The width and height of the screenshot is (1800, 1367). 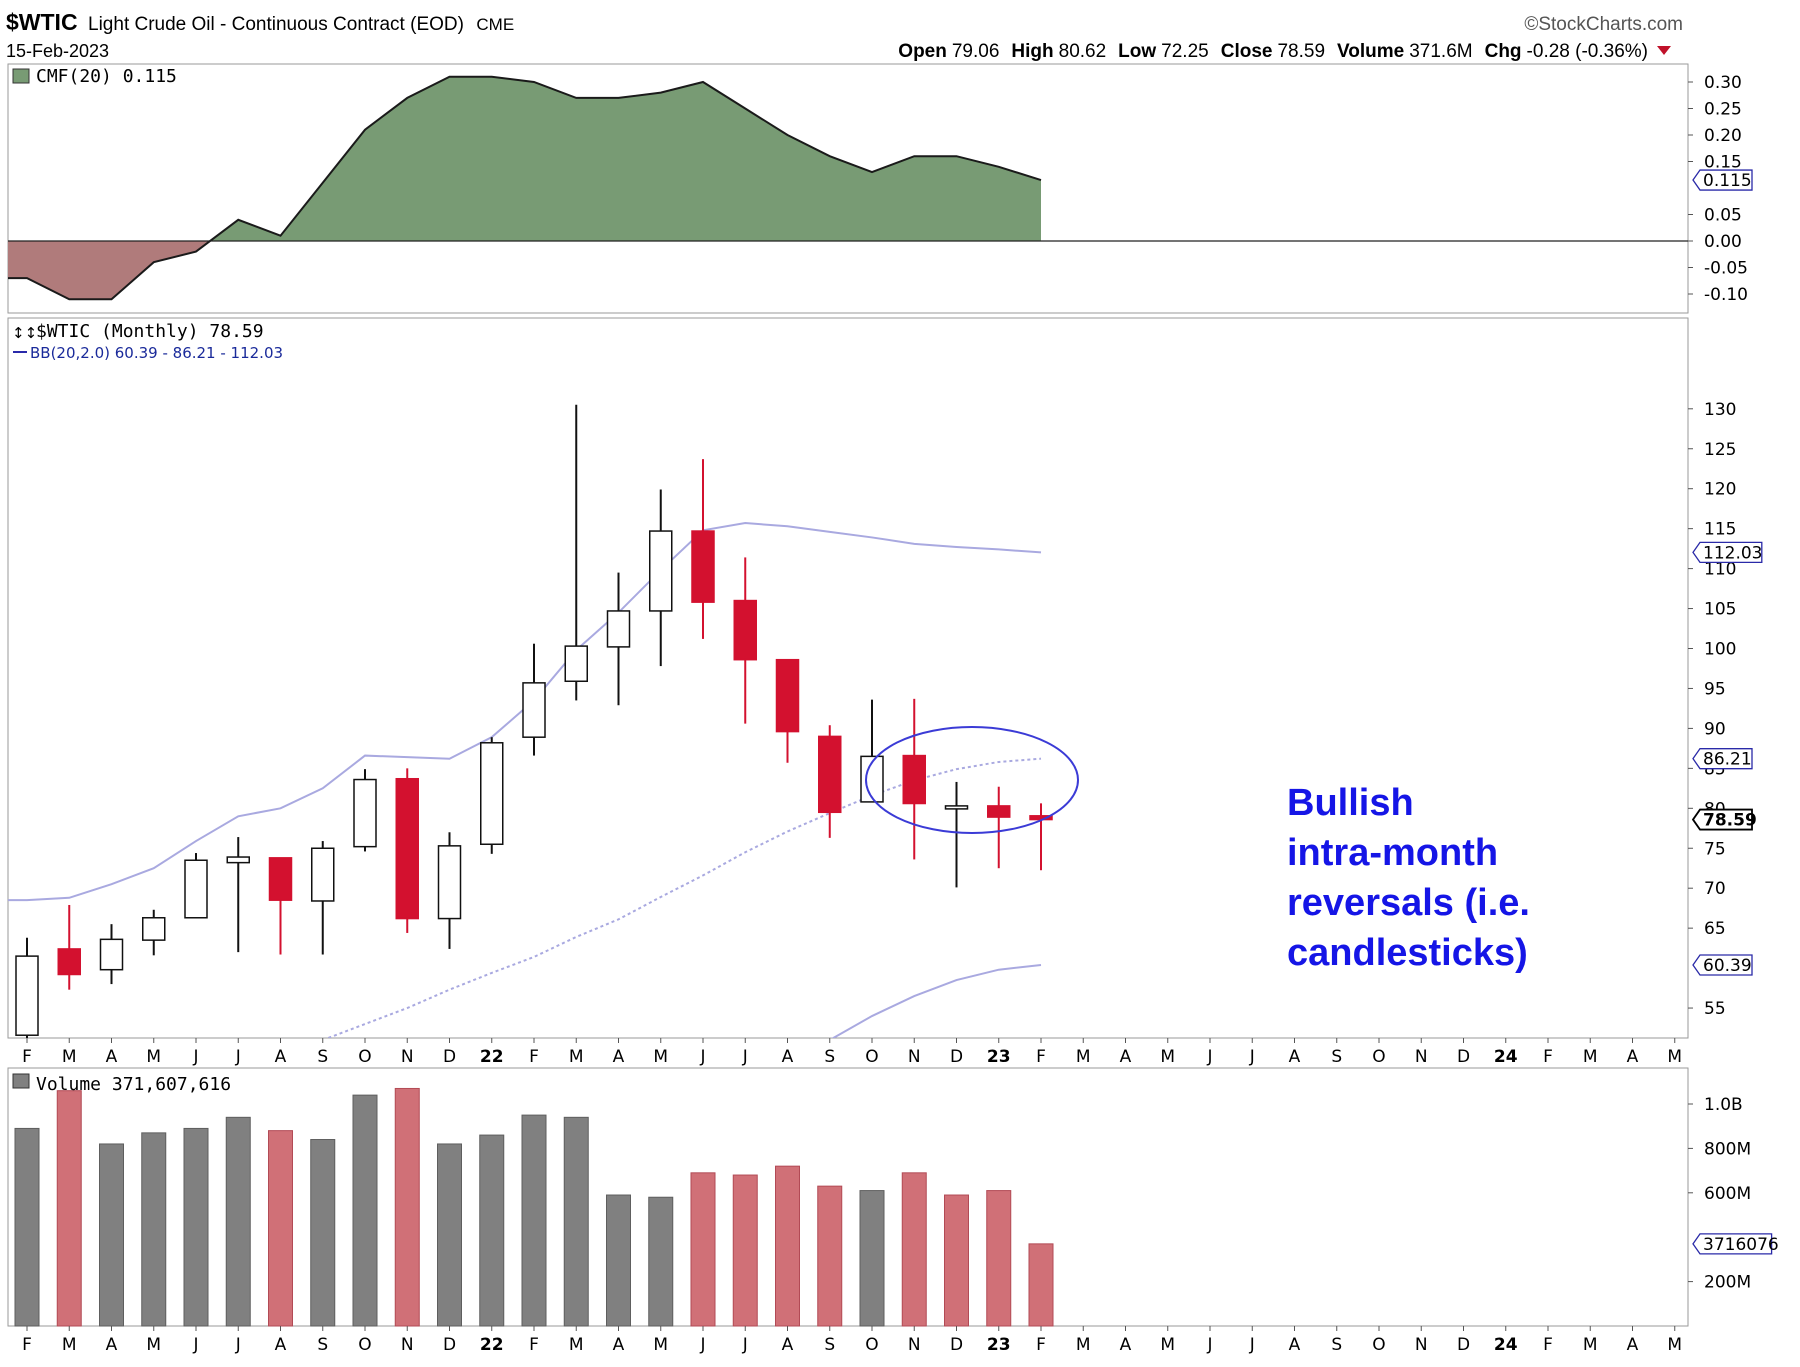 What do you see at coordinates (1137, 51) in the screenshot?
I see `stat-label: Low` at bounding box center [1137, 51].